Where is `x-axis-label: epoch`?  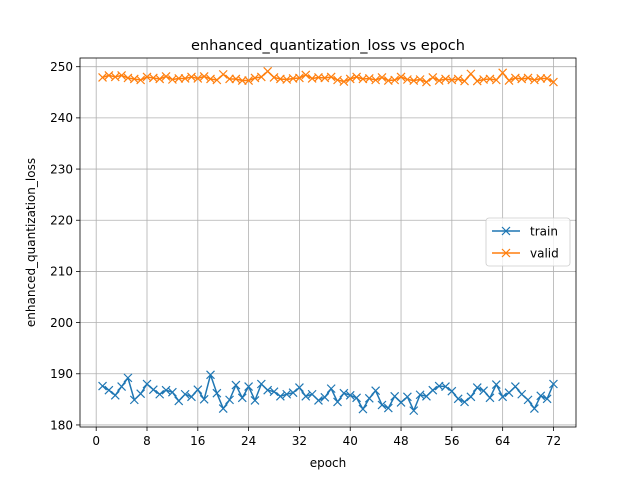 x-axis-label: epoch is located at coordinates (328, 463).